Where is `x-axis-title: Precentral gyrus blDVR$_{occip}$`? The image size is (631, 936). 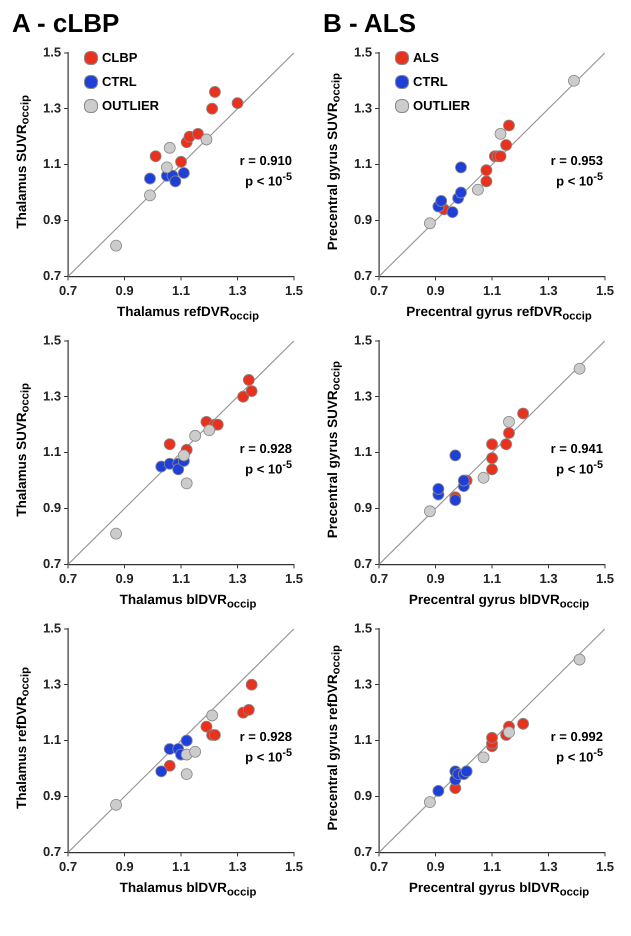 x-axis-title: Precentral gyrus blDVR$_{occip}$ is located at coordinates (499, 890).